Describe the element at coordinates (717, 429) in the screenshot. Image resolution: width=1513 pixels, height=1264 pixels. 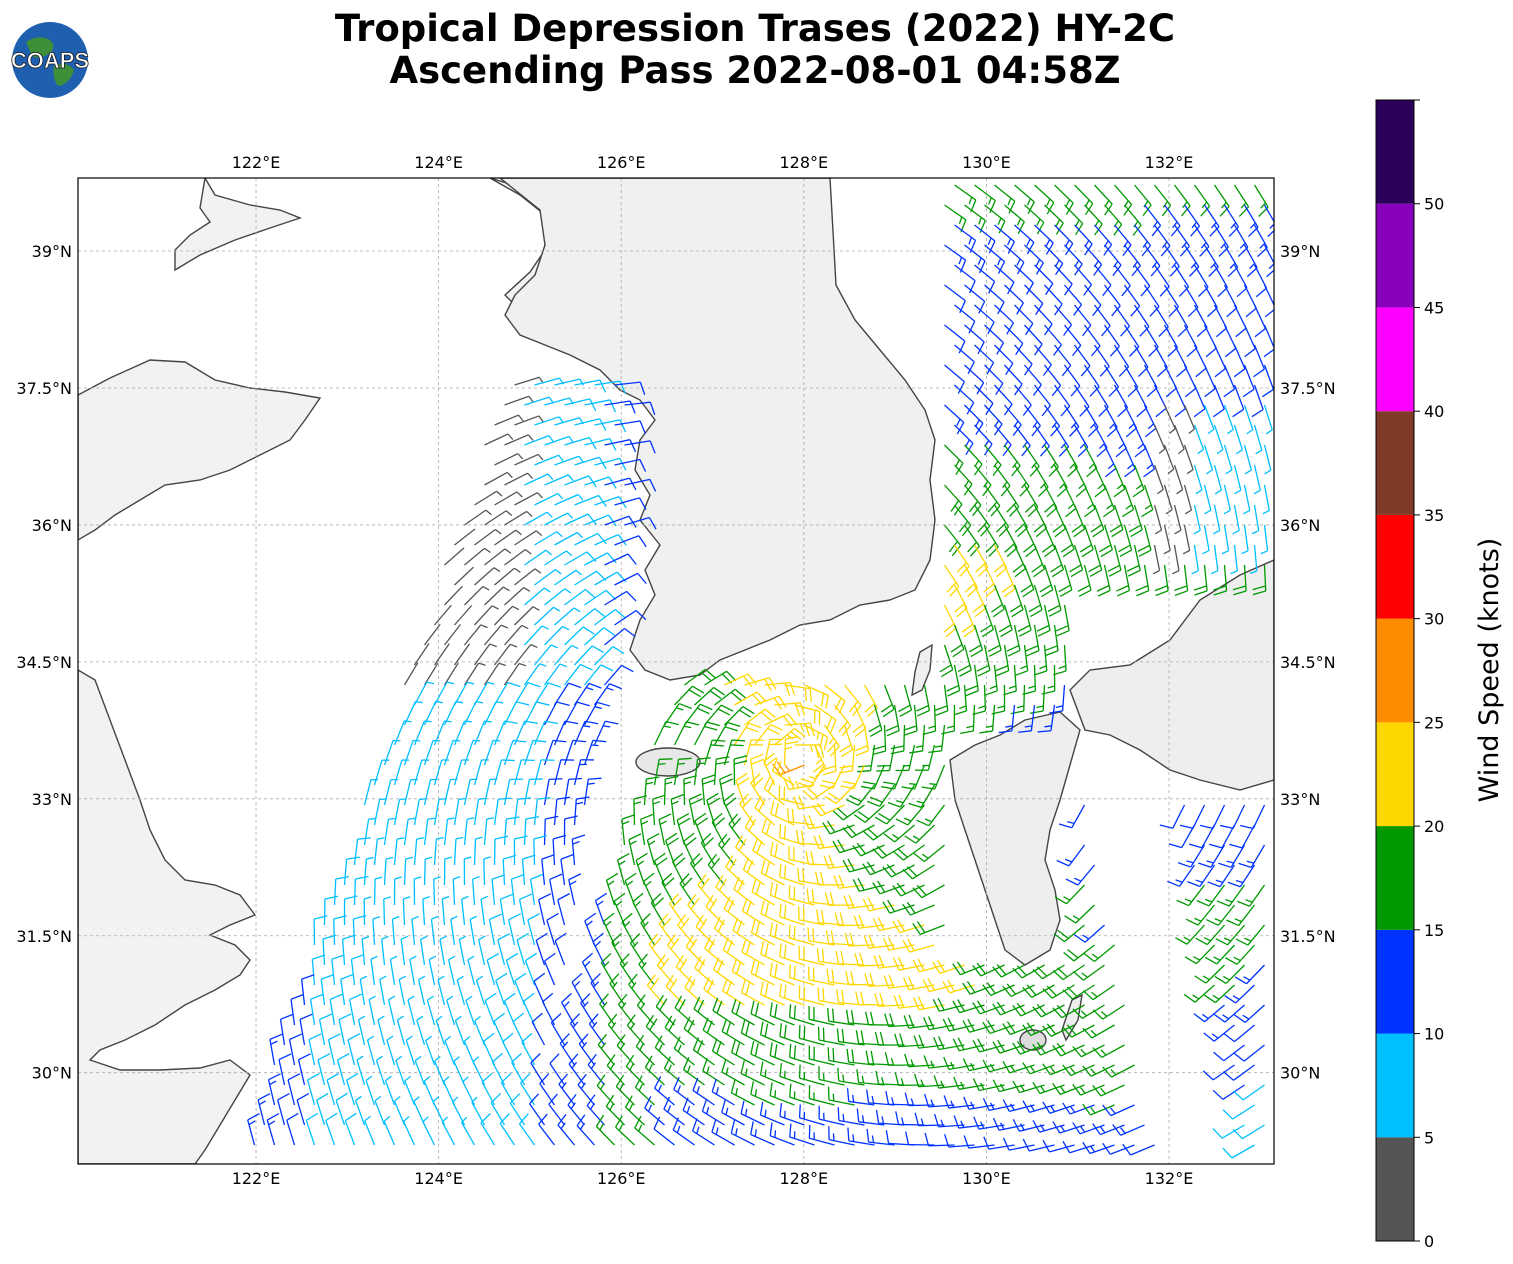
I see `land-korea` at that location.